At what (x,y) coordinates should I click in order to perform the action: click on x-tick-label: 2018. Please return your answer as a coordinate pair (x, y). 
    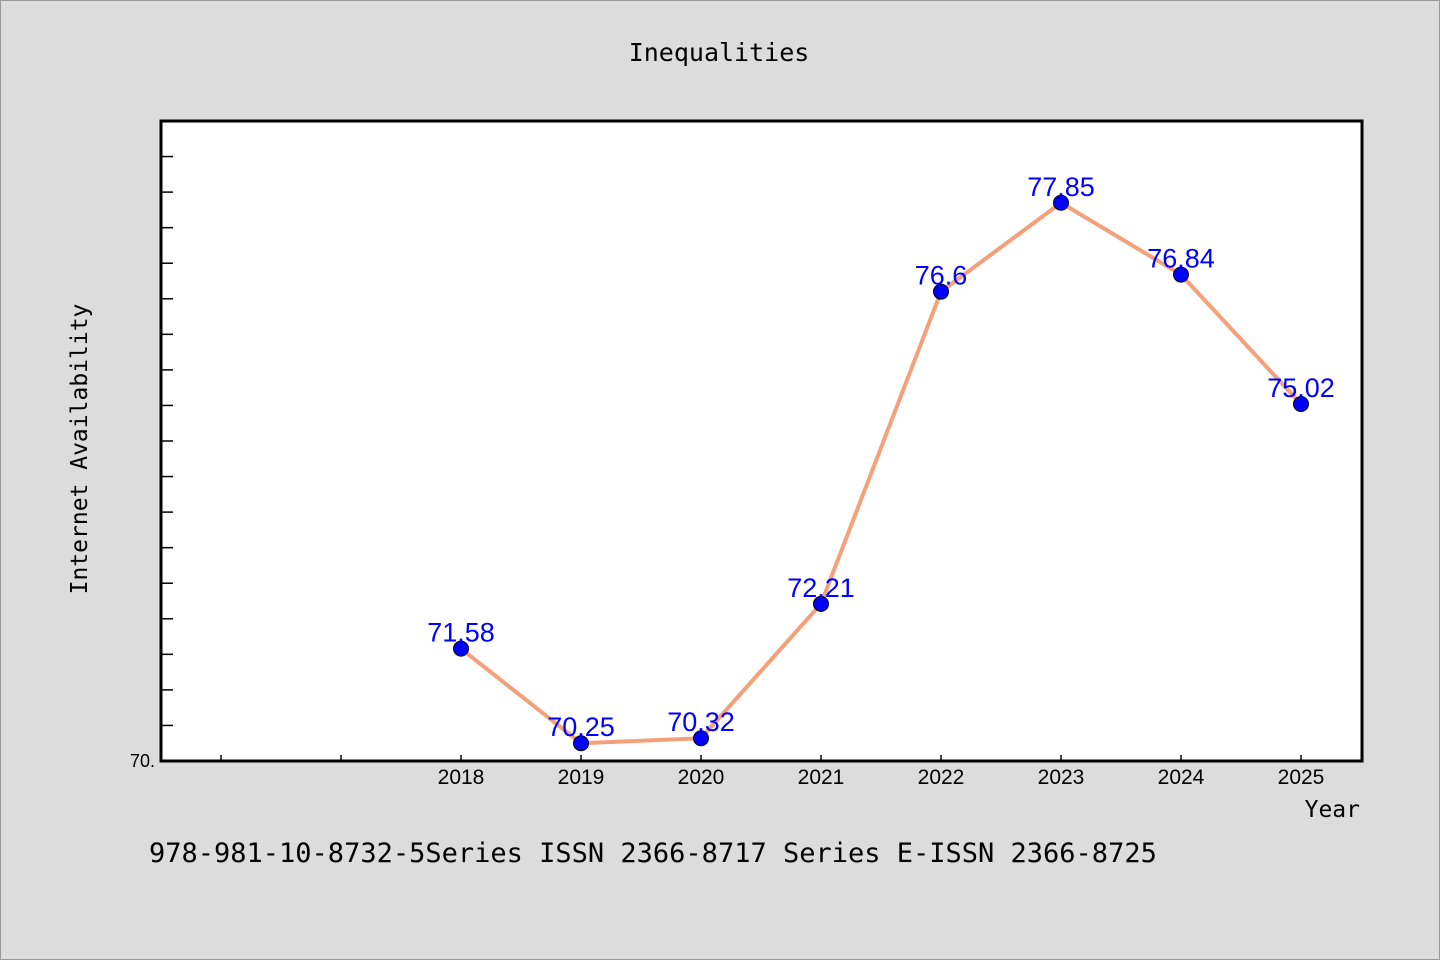
    Looking at the image, I should click on (461, 777).